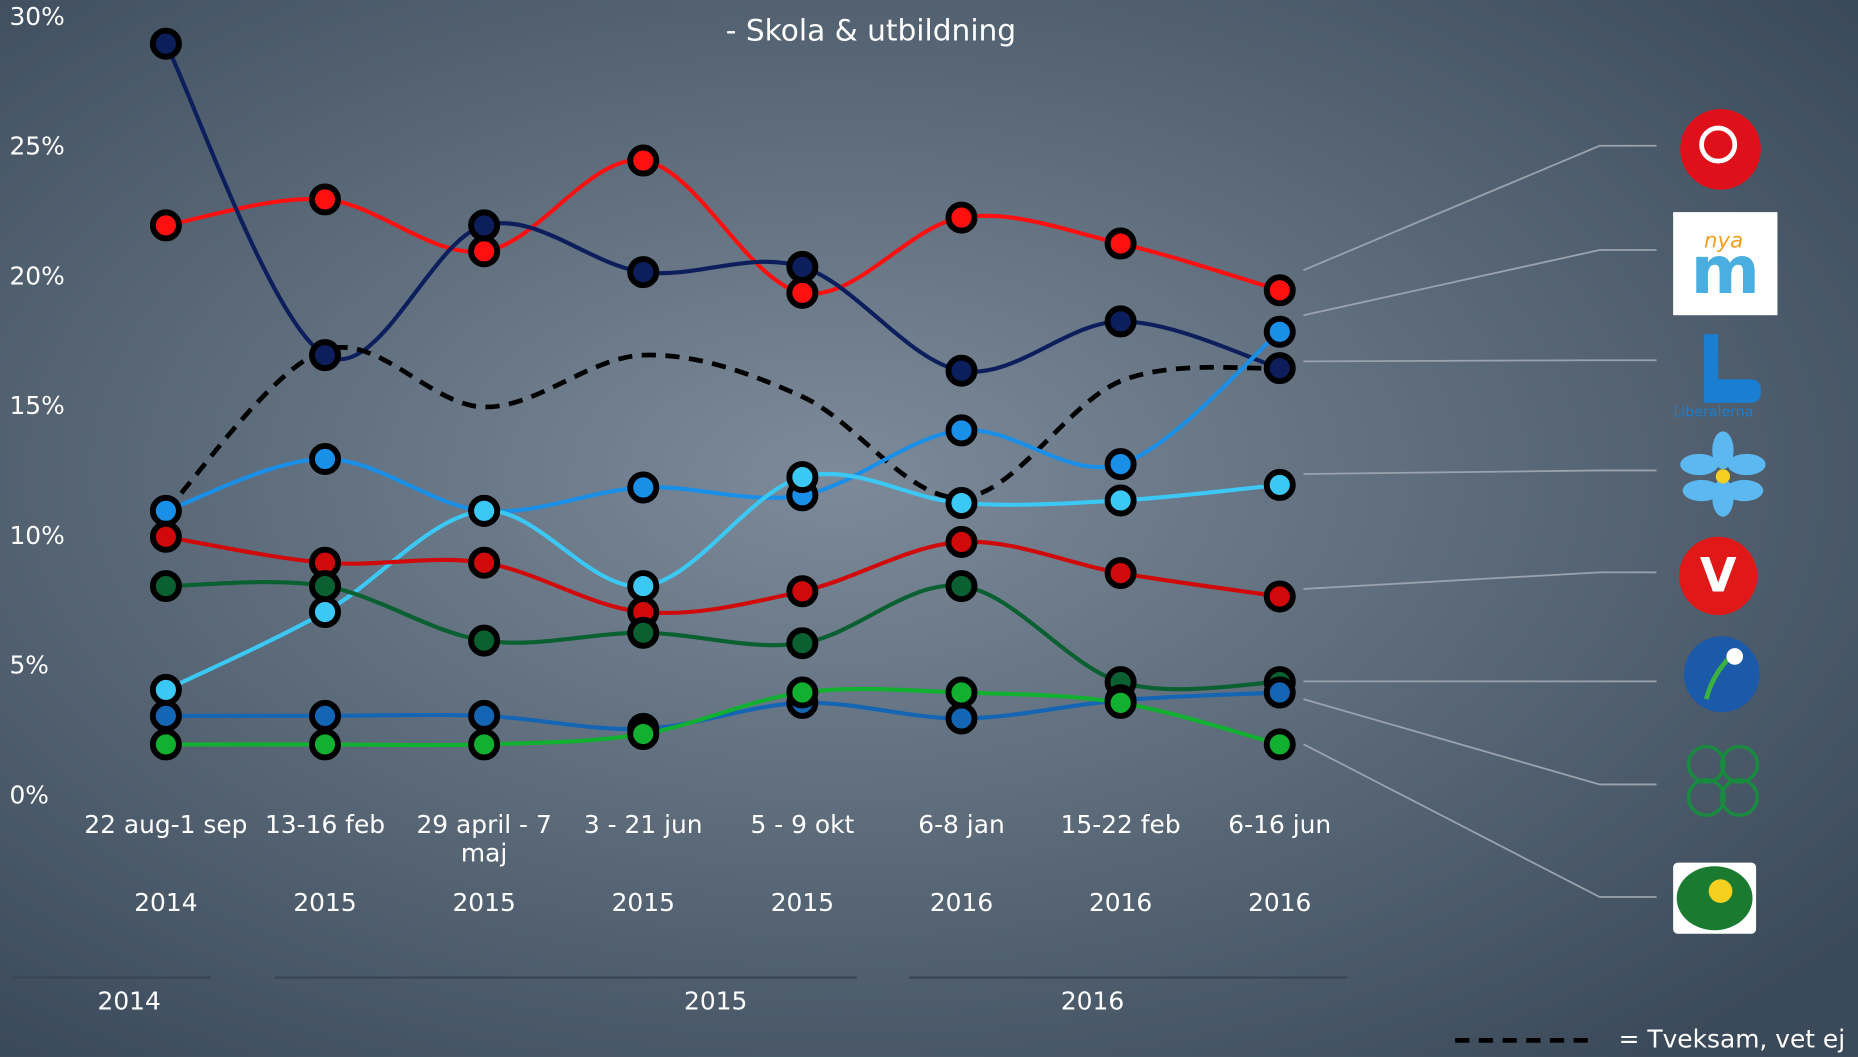 This screenshot has height=1057, width=1858. I want to click on x-tick-label-box: 5 - 9 okt, so click(802, 824).